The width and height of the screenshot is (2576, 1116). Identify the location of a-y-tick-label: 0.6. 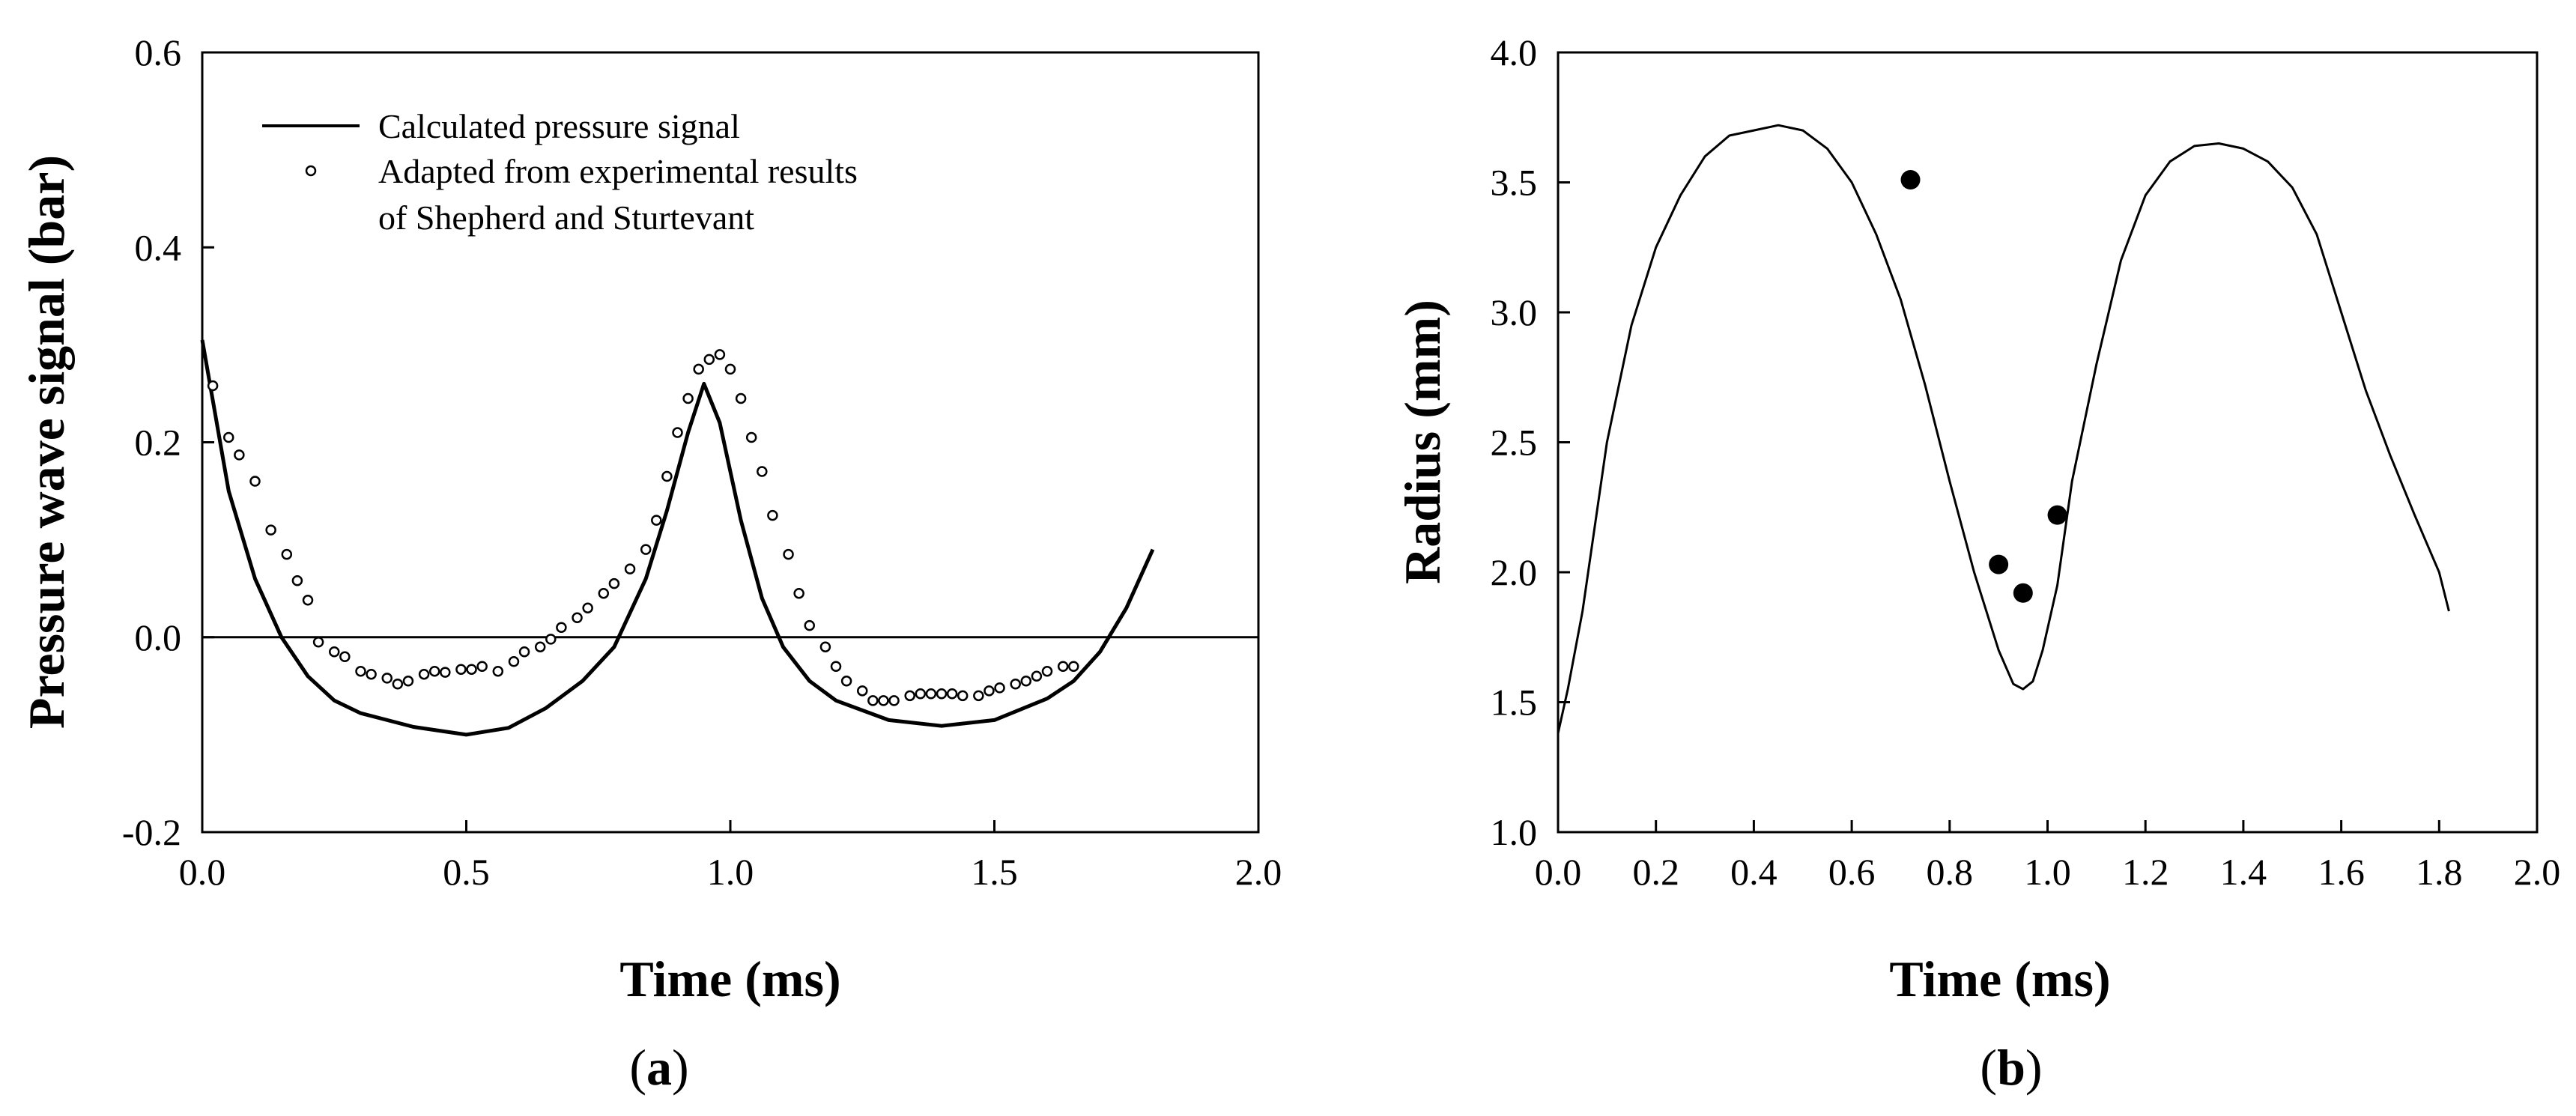
(158, 52).